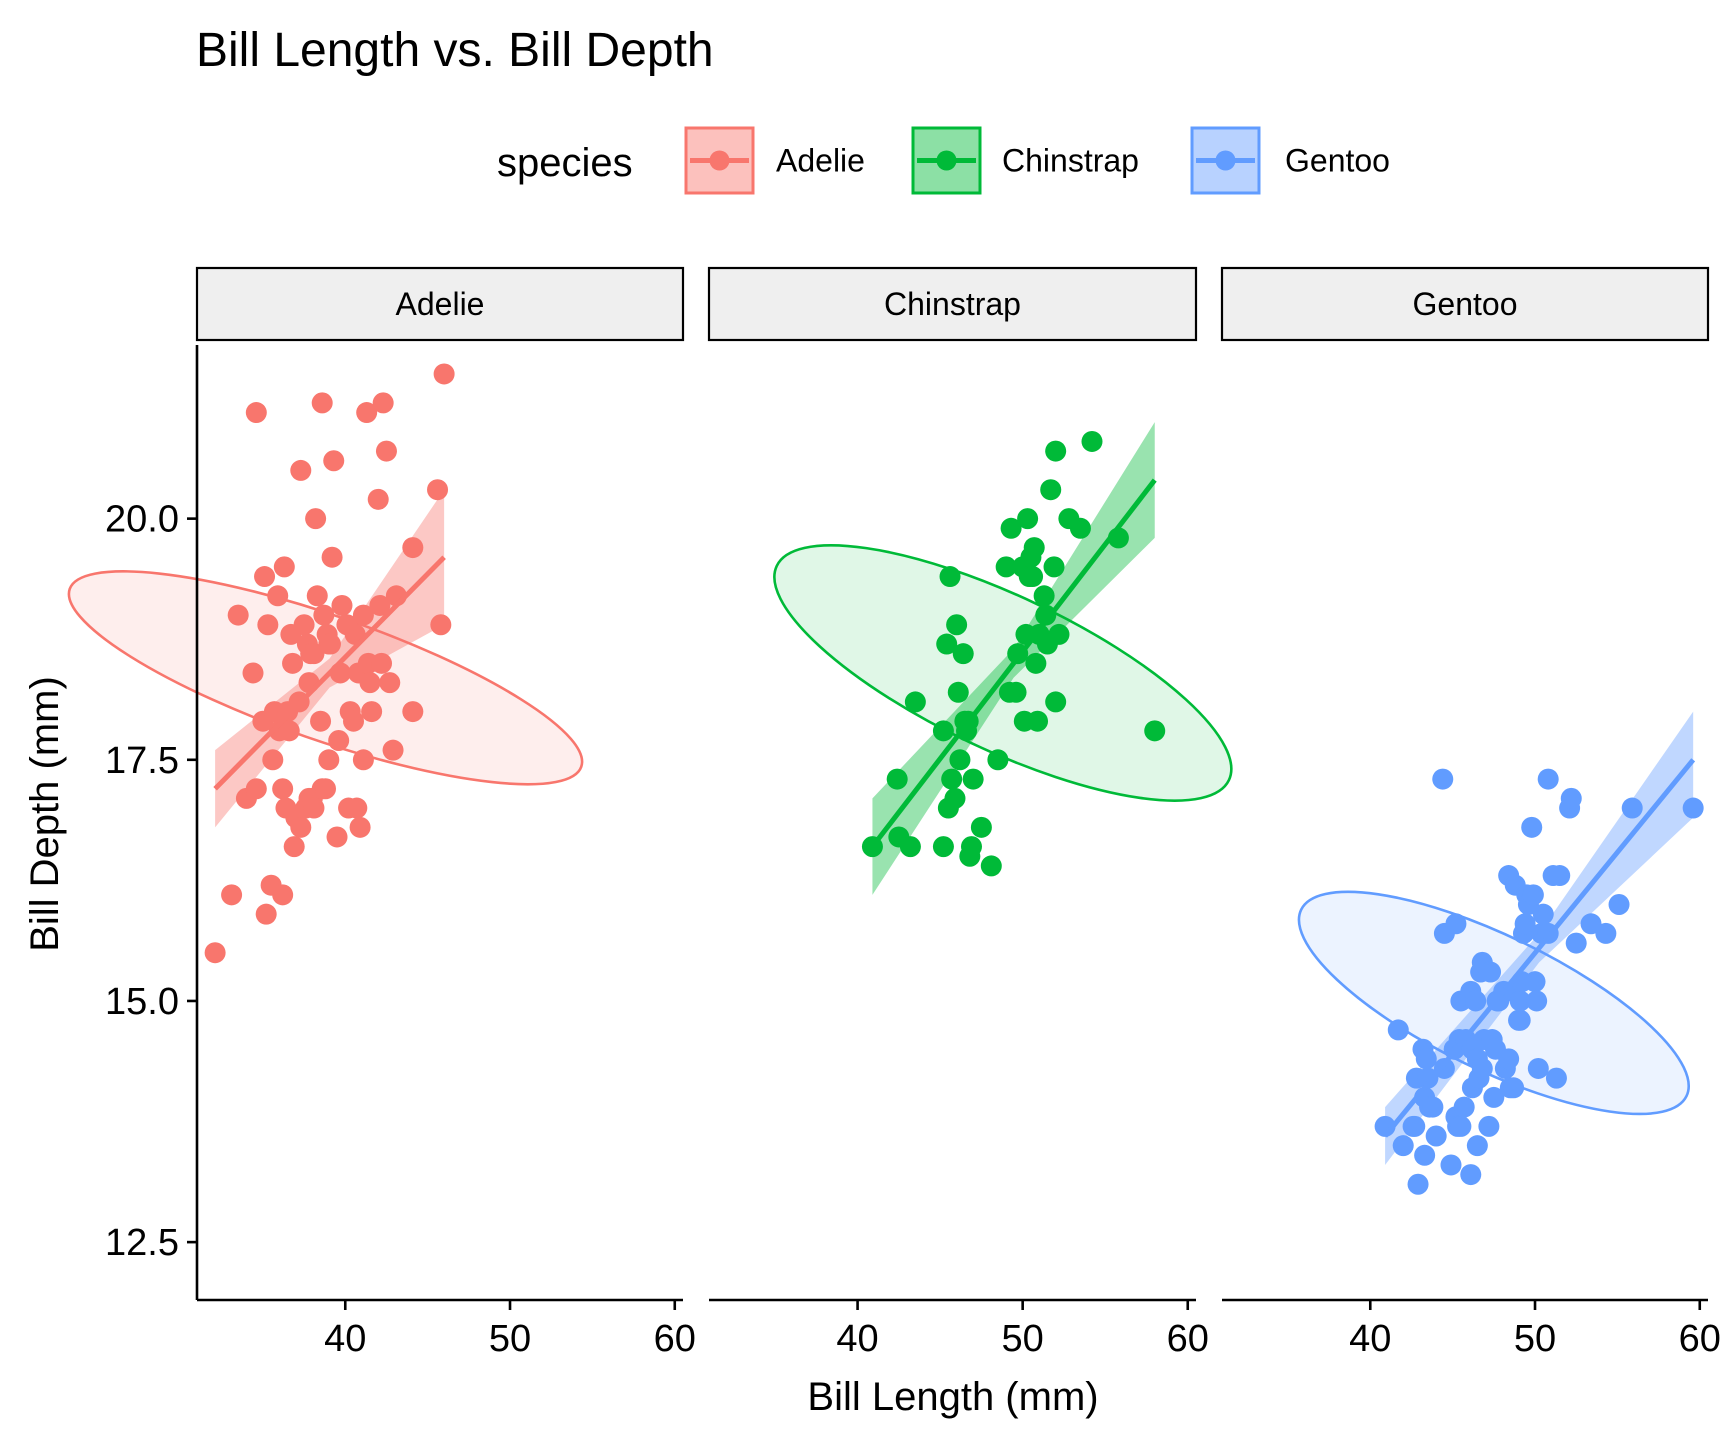  I want to click on chart-title: Bill Length vs. Bill Depth, so click(455, 50).